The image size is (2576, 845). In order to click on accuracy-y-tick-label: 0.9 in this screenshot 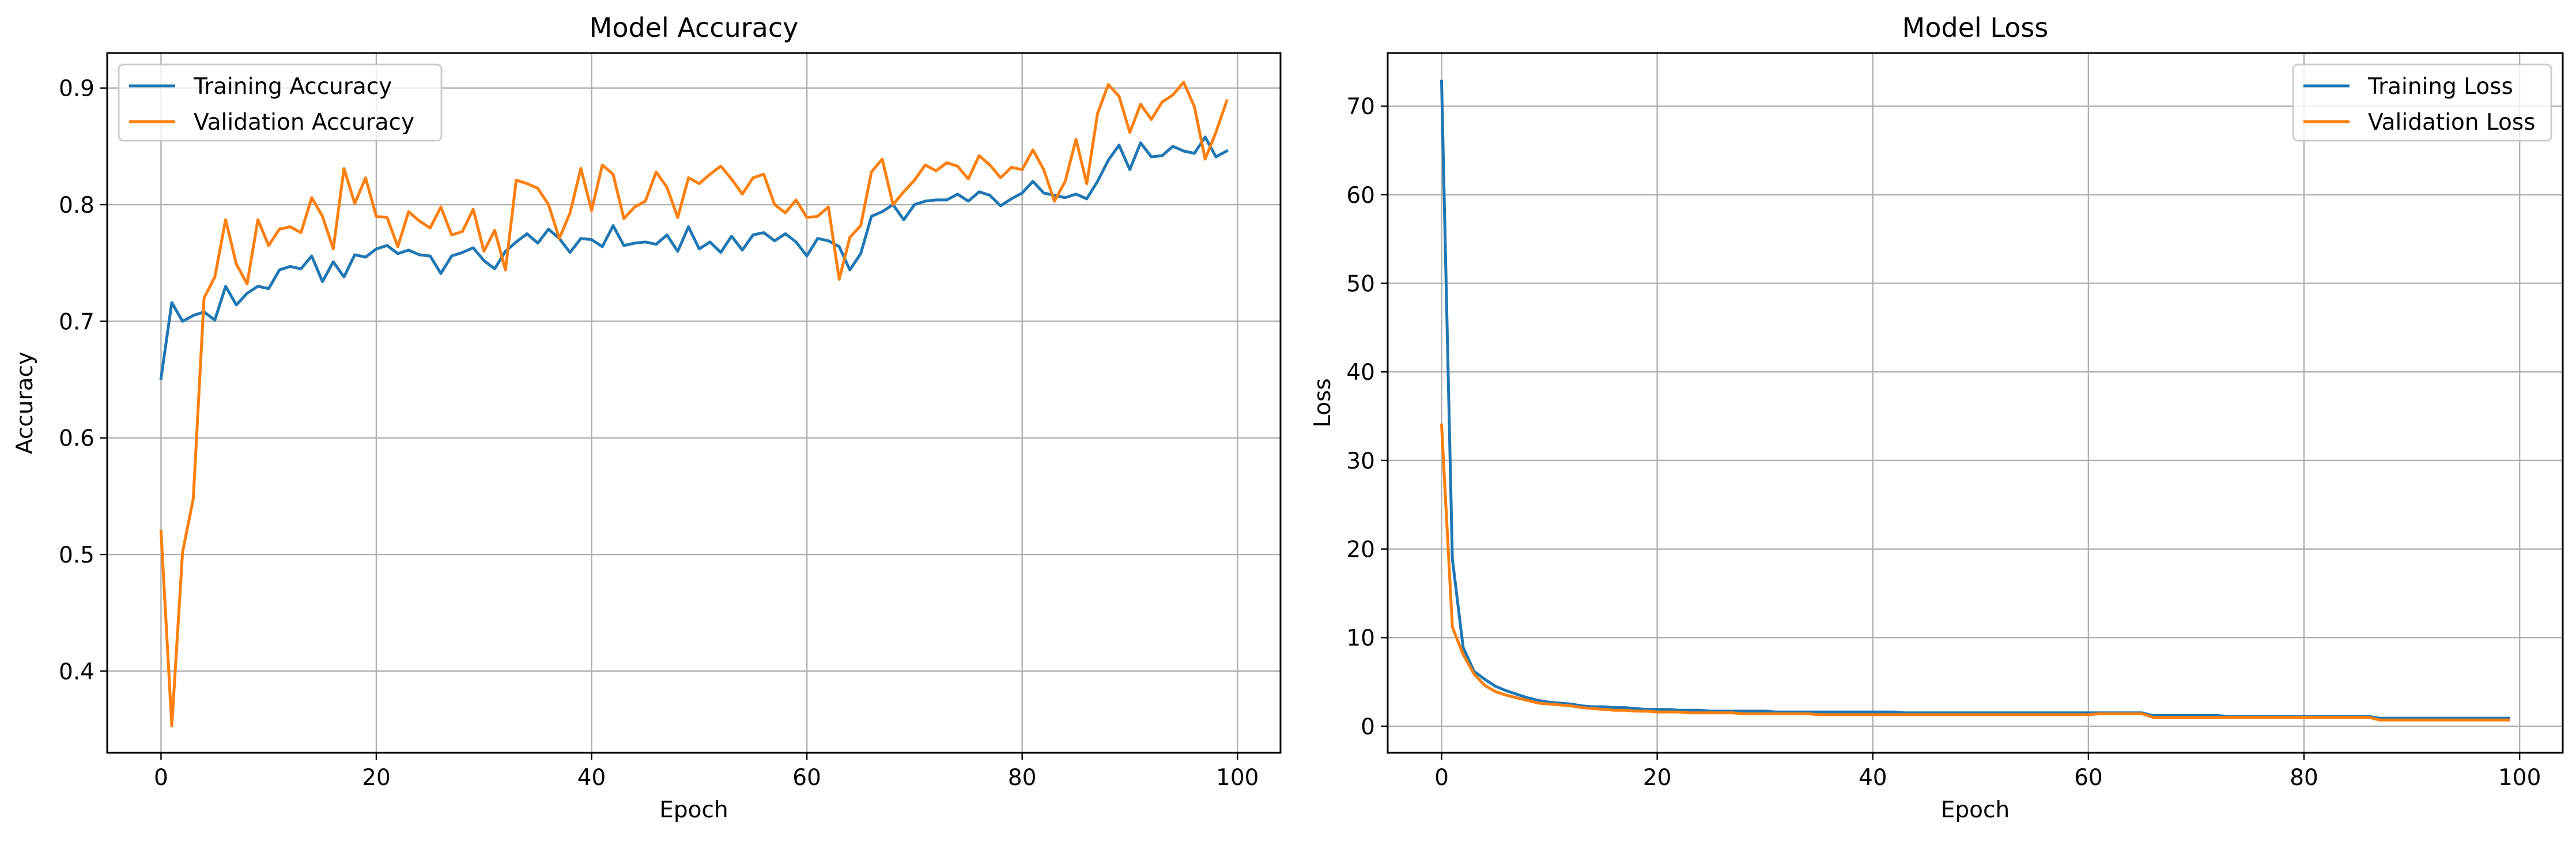, I will do `click(77, 89)`.